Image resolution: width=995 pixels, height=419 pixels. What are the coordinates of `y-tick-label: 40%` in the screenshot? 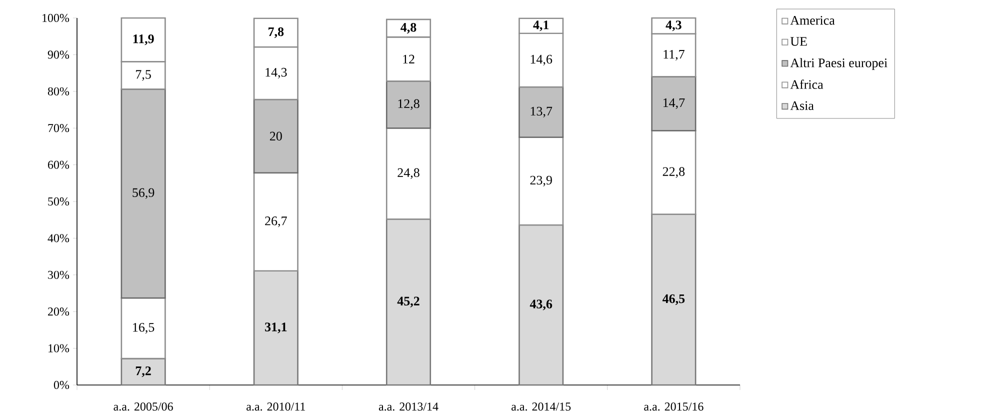 It's located at (59, 238).